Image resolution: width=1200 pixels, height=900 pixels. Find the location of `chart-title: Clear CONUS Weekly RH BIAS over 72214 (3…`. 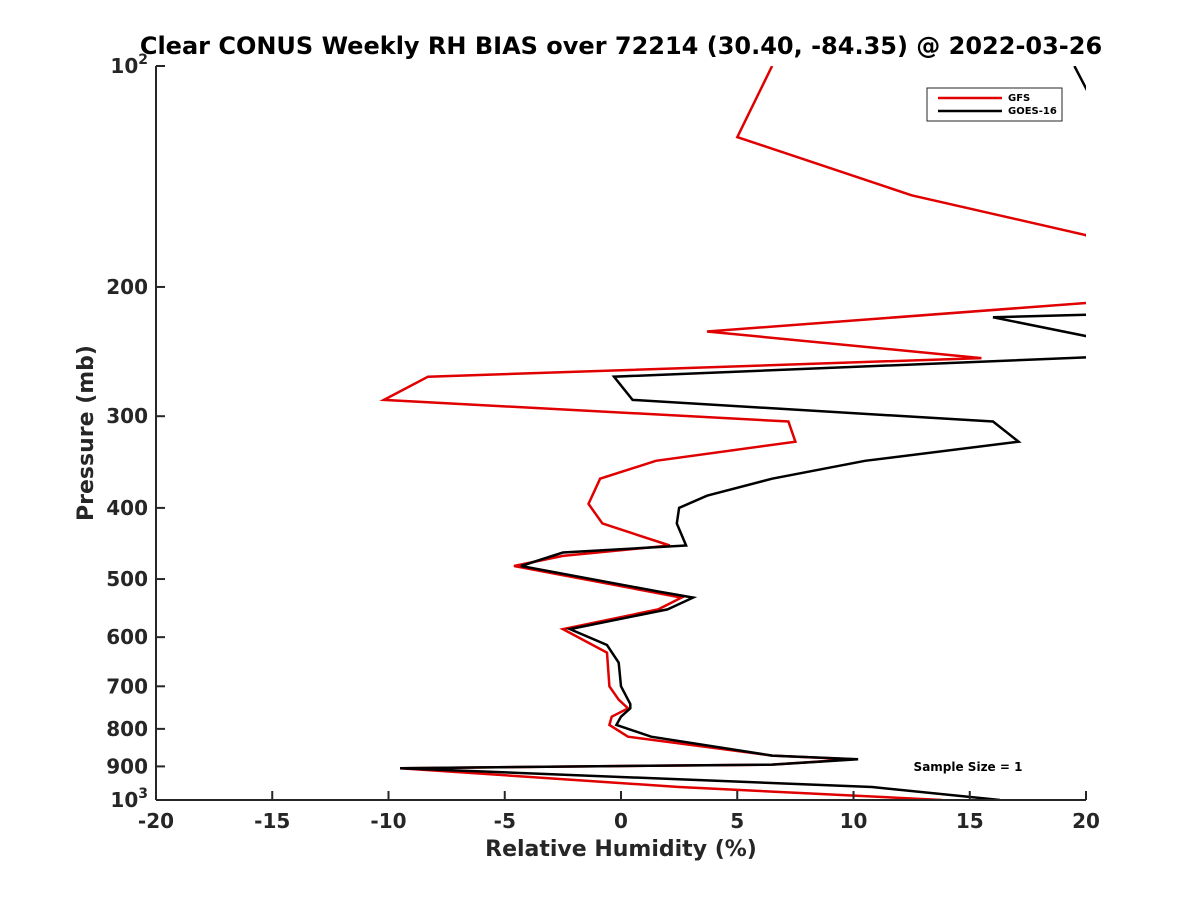

chart-title: Clear CONUS Weekly RH BIAS over 72214 (3… is located at coordinates (621, 46).